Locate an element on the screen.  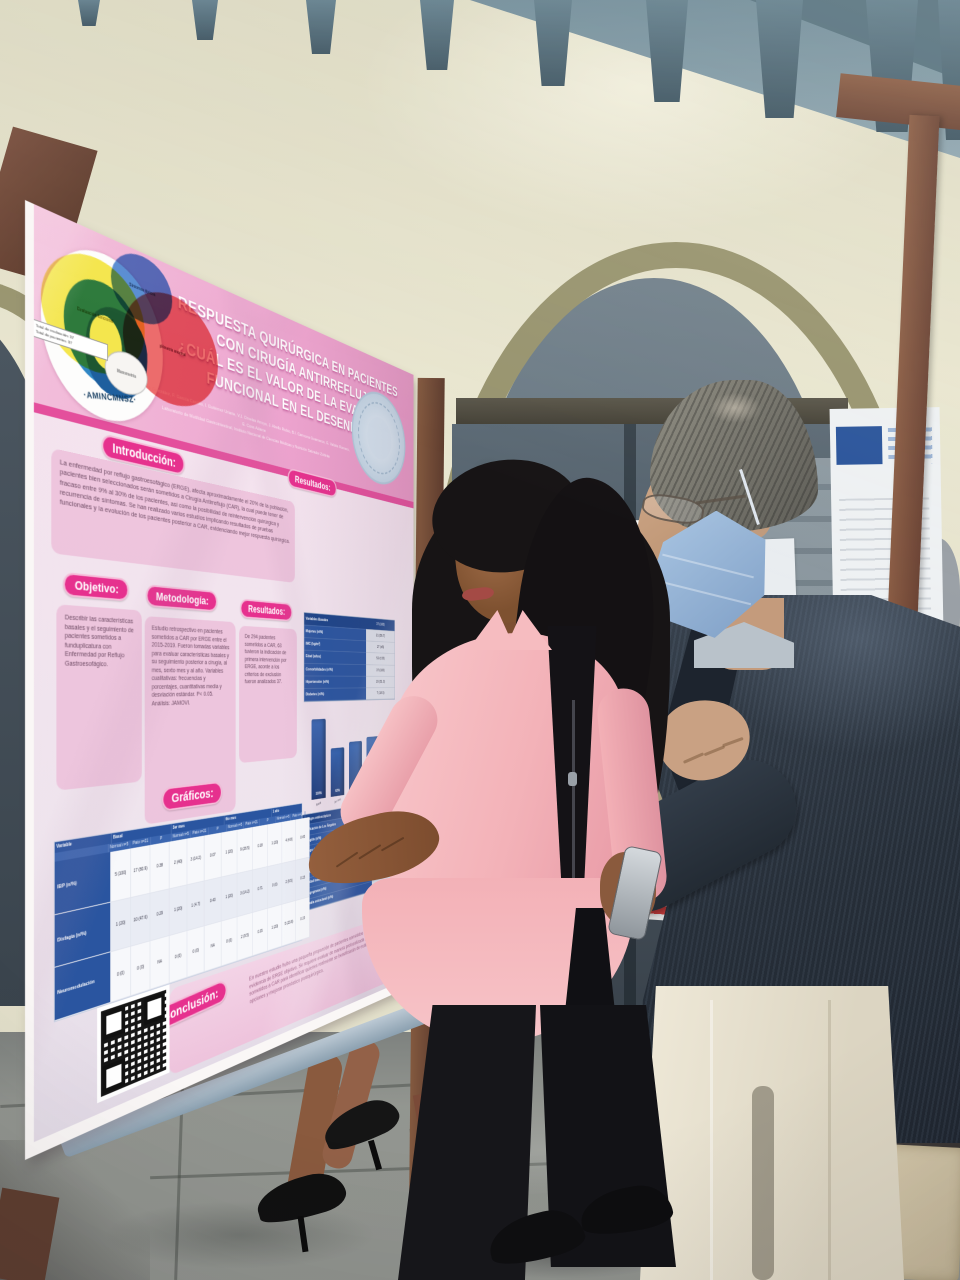
attendee-man-crown-highlight is located at coordinates (735, 408).